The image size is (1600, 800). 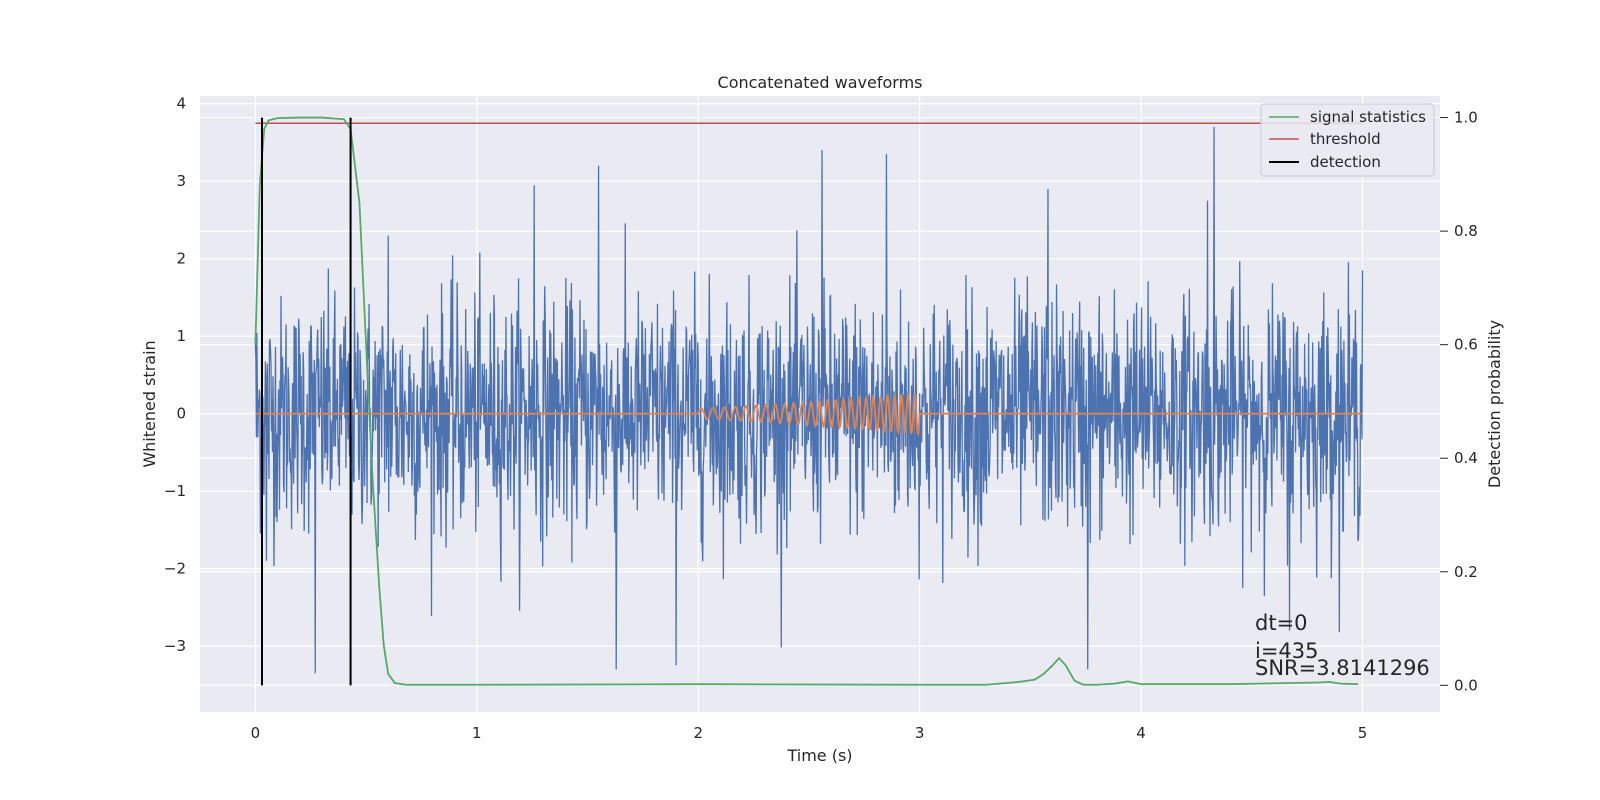 I want to click on y-tick-label: 1, so click(x=181, y=336).